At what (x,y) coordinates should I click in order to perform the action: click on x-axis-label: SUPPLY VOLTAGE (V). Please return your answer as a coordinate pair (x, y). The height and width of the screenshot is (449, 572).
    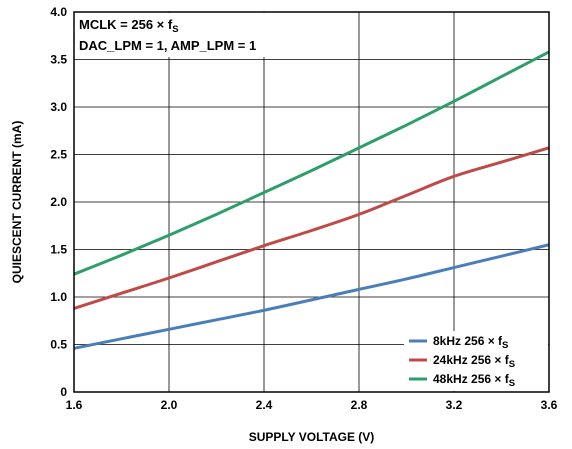
    Looking at the image, I should click on (312, 437).